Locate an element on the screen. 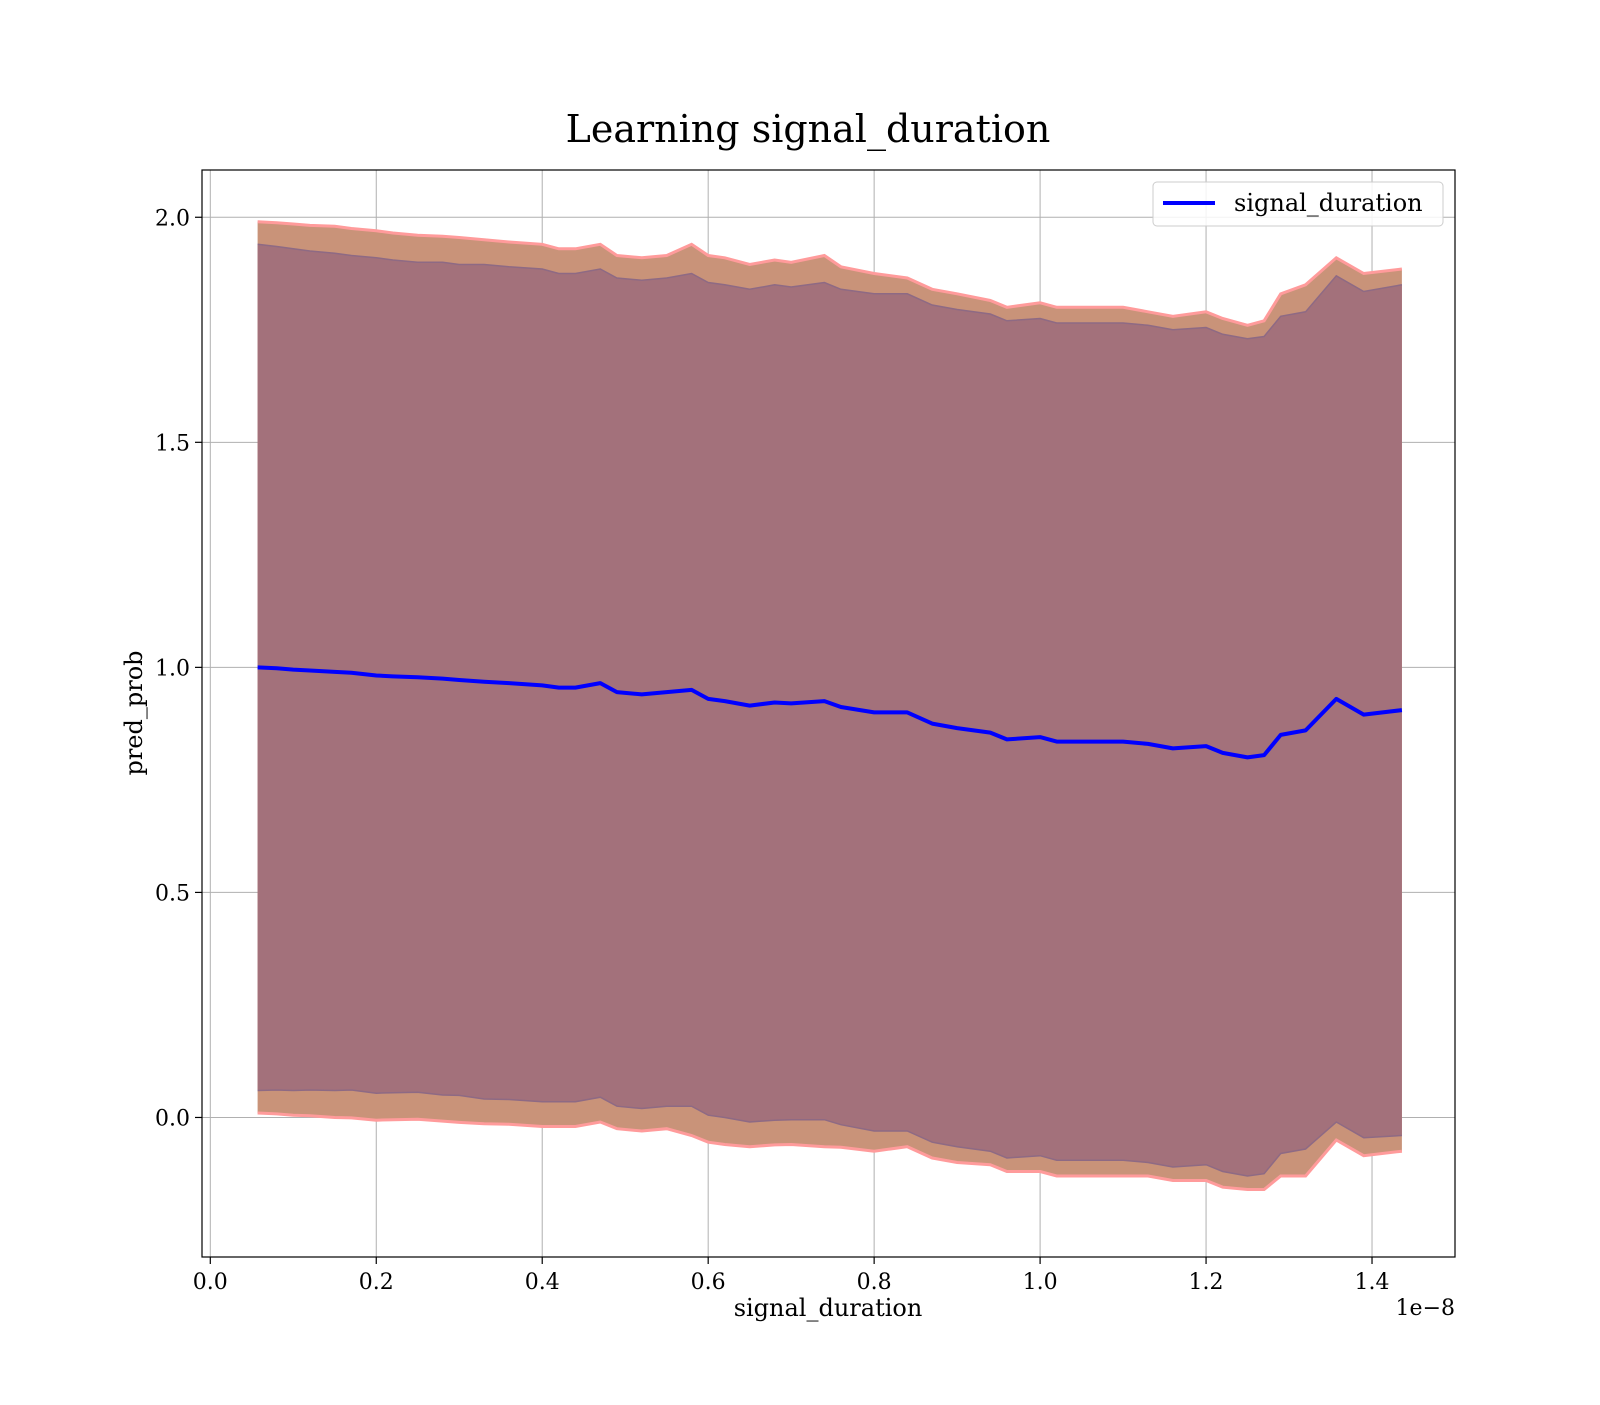 Image resolution: width=1600 pixels, height=1405 pixels. y-tick-label: 2.0 is located at coordinates (172, 218).